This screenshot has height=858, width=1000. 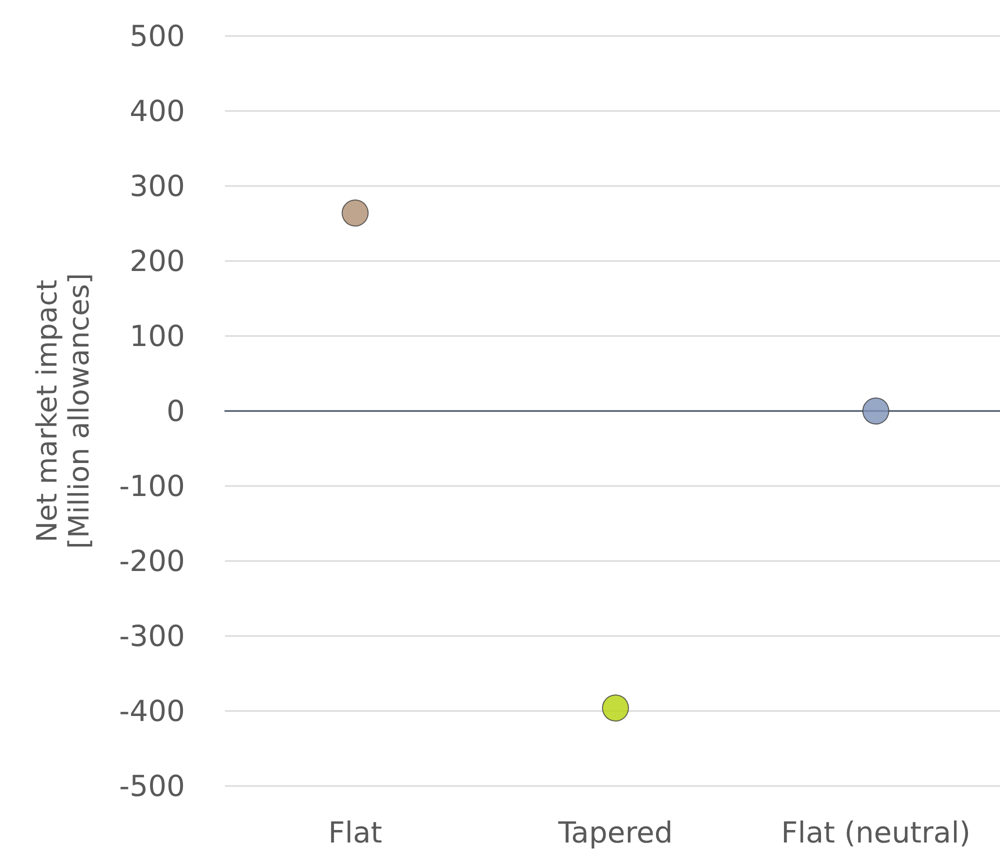 I want to click on y-tick-label: 300, so click(x=157, y=186).